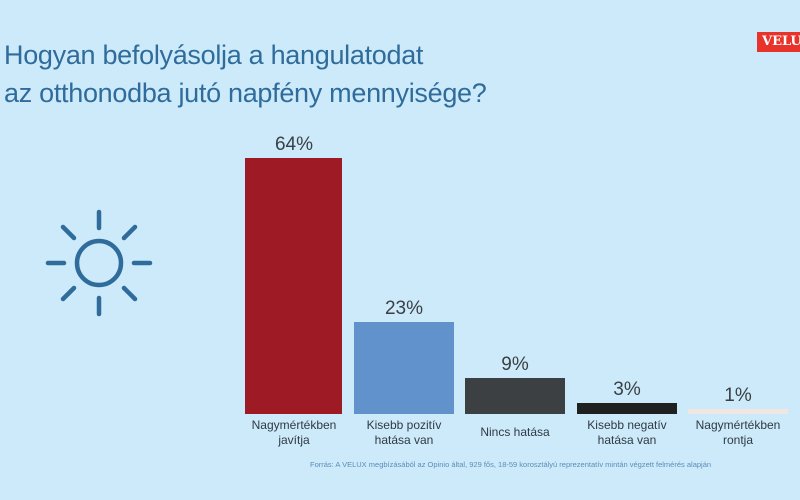 This screenshot has width=800, height=500. Describe the element at coordinates (778, 42) in the screenshot. I see `velux-logo: VELUX` at that location.